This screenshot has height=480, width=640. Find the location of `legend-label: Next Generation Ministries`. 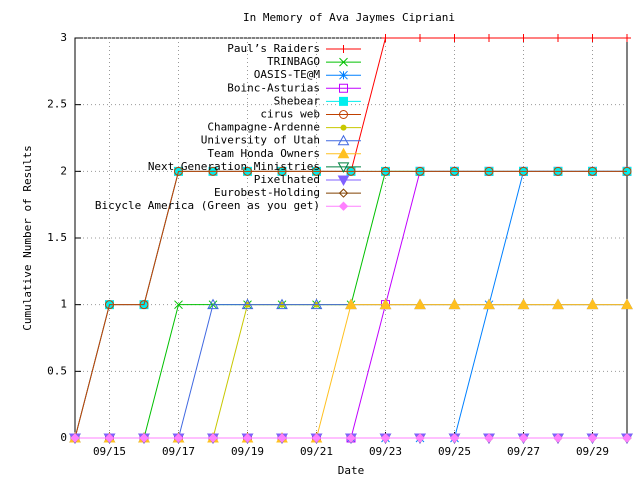

legend-label: Next Generation Ministries is located at coordinates (234, 166).